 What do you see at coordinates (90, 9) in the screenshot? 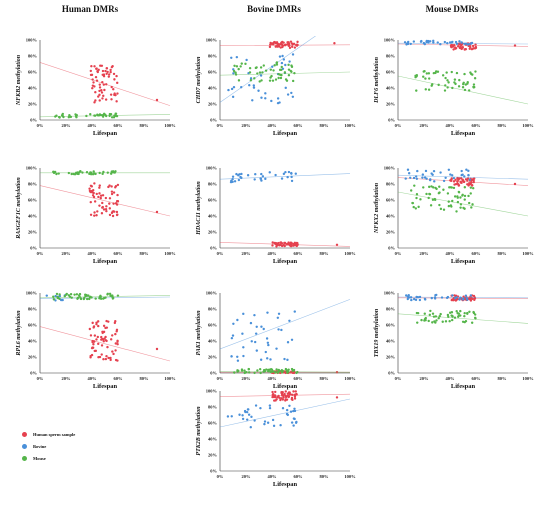
I see `column-title-human: Human DMRs` at bounding box center [90, 9].